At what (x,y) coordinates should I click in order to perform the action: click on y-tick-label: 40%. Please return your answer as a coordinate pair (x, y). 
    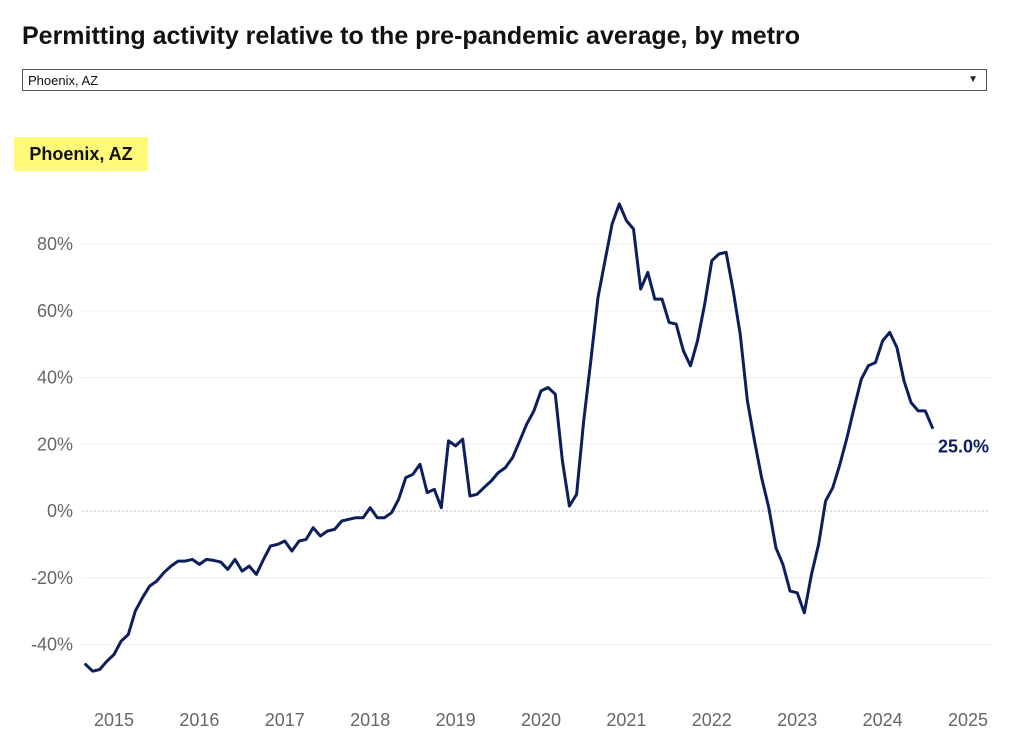
    Looking at the image, I should click on (55, 378).